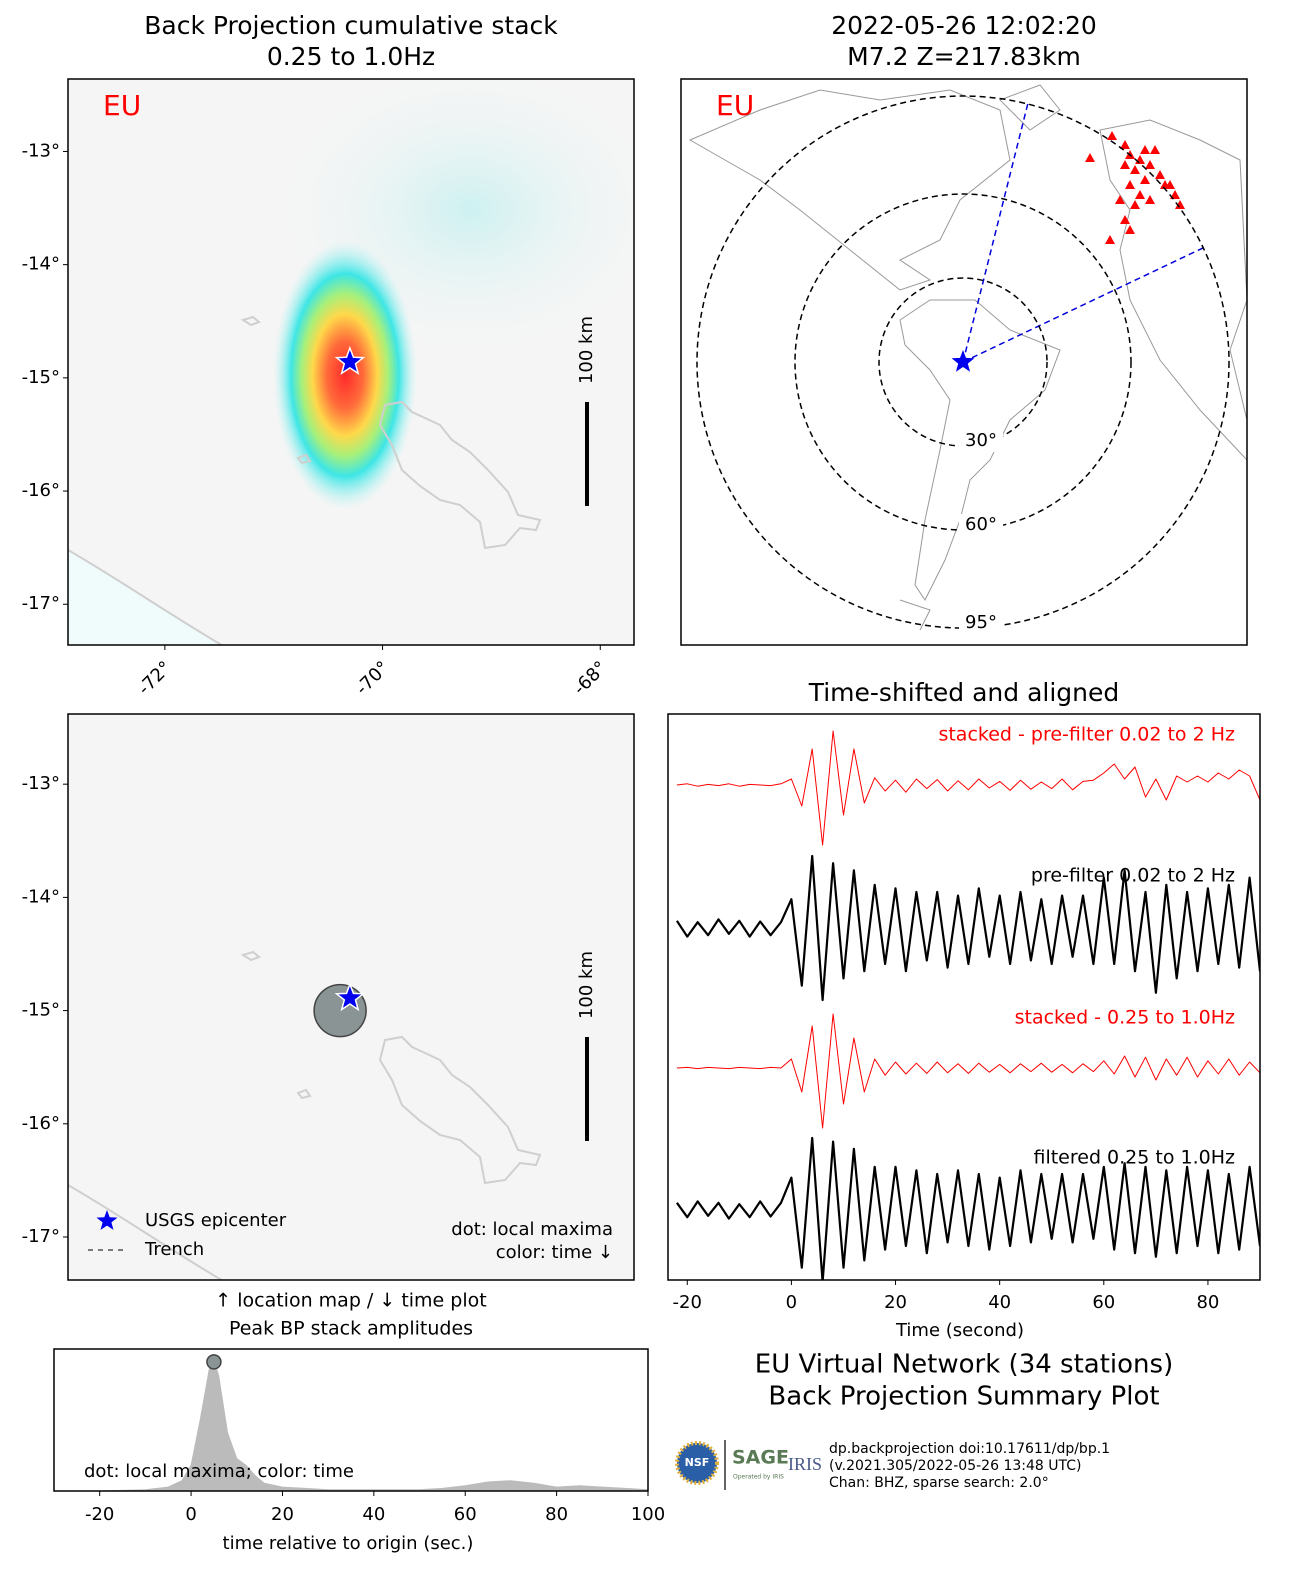 Image resolution: width=1295 pixels, height=1593 pixels. Describe the element at coordinates (219, 1471) in the screenshot. I see `annotation: dot: local maxima; color: time` at that location.